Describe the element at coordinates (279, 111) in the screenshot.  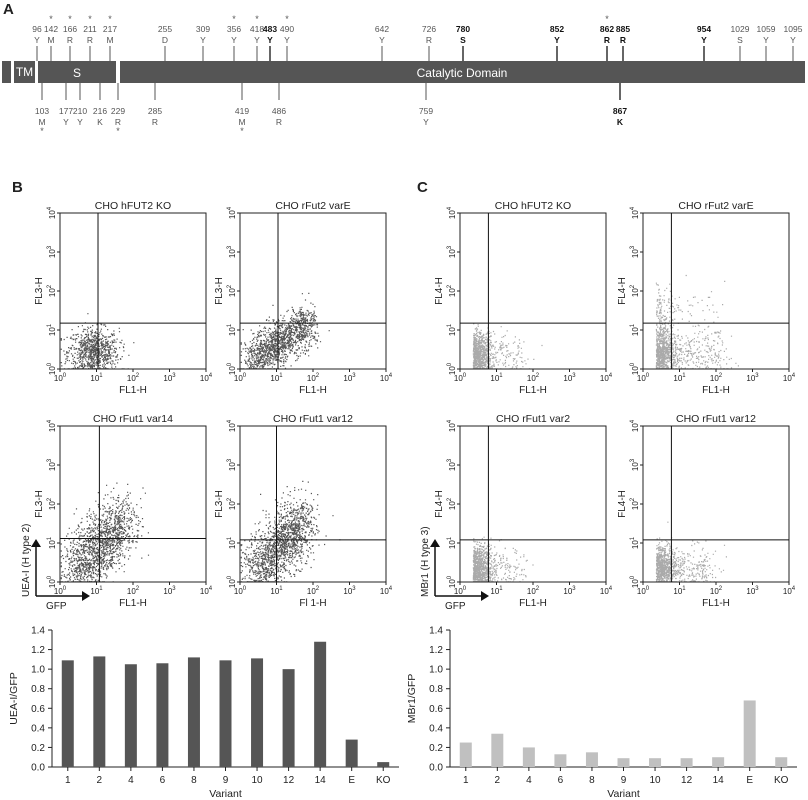
I see `site-number: 486` at that location.